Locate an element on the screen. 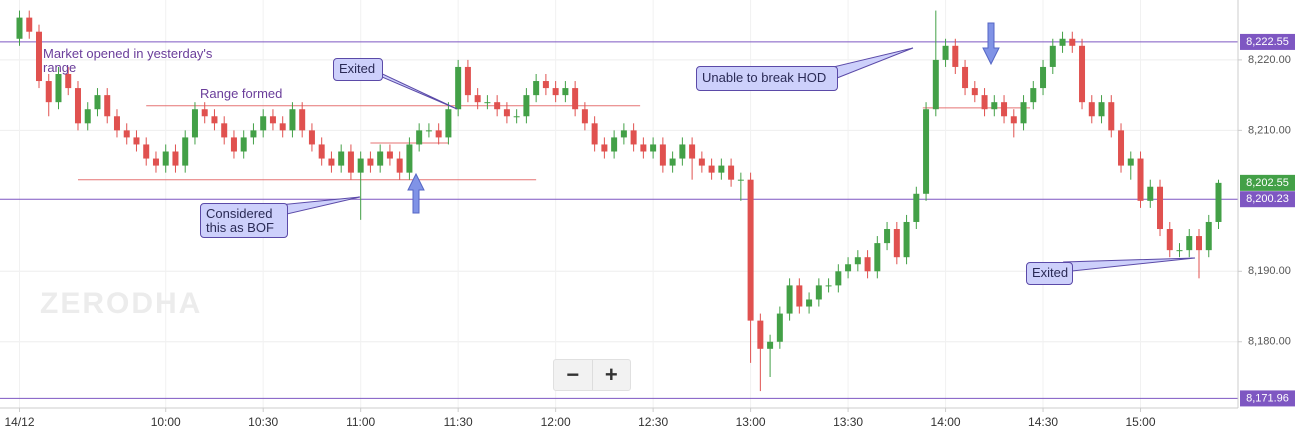 Image resolution: width=1296 pixels, height=437 pixels. price-label: 8,200.23 is located at coordinates (1267, 199).